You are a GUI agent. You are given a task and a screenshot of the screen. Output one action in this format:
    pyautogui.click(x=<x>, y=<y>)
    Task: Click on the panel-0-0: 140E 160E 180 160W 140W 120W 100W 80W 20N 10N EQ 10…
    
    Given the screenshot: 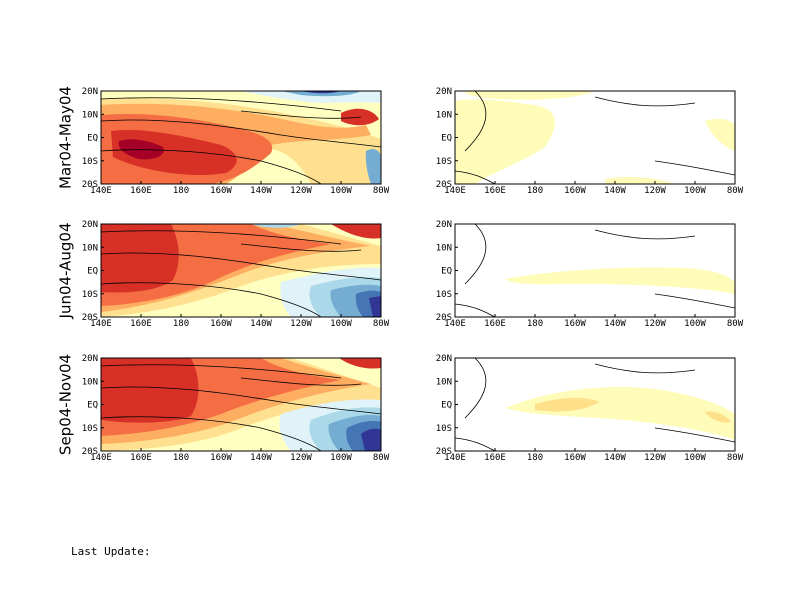 What is the action you would take?
    pyautogui.click(x=236, y=141)
    